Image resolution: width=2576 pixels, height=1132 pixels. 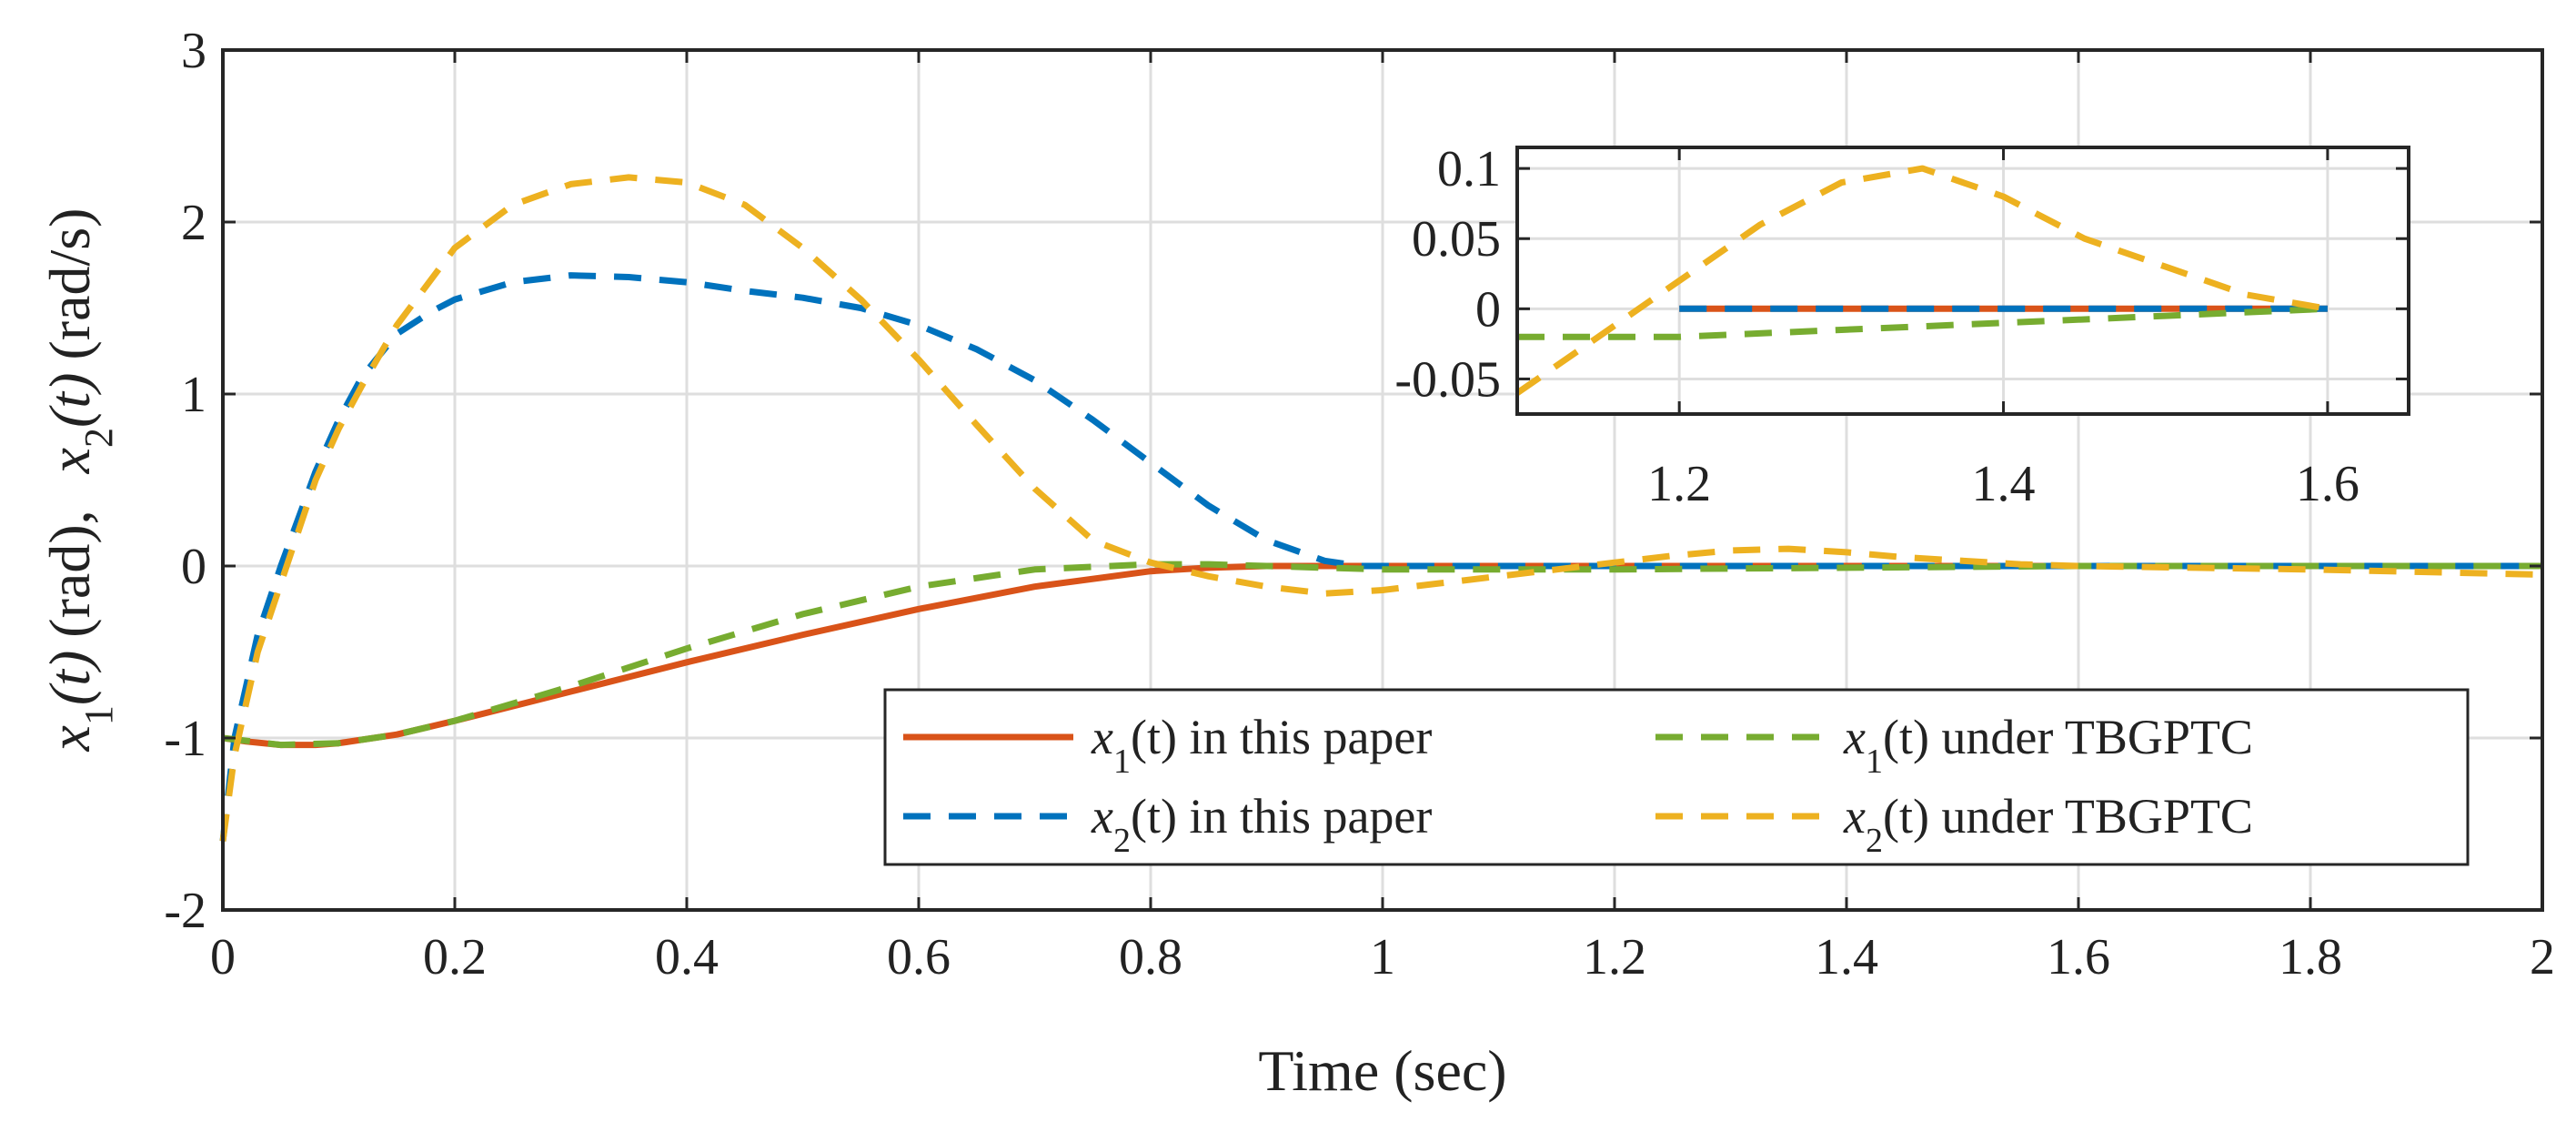 What do you see at coordinates (687, 957) in the screenshot?
I see `main-x-tick-label: 0.4` at bounding box center [687, 957].